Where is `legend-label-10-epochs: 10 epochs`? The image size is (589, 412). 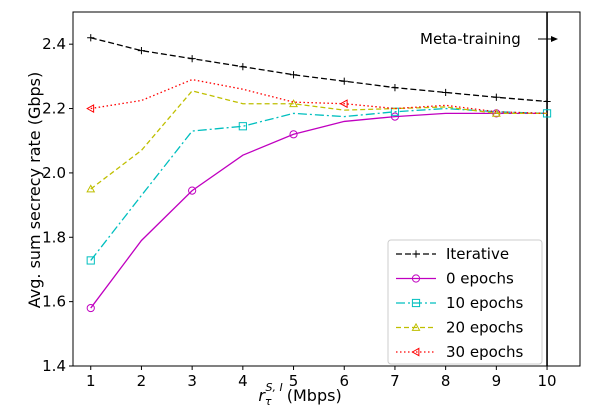 legend-label-10-epochs: 10 epochs is located at coordinates (485, 303).